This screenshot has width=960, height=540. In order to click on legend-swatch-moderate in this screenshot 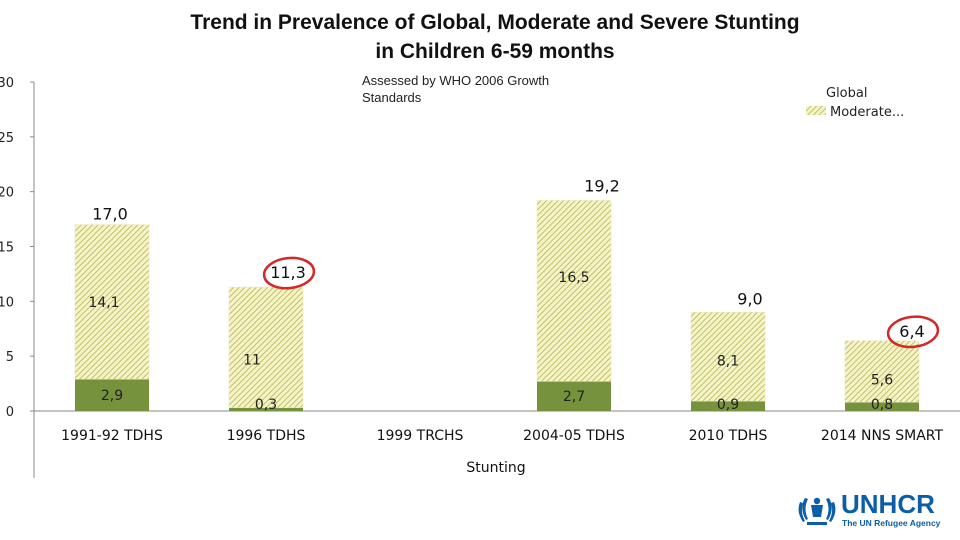, I will do `click(816, 110)`.